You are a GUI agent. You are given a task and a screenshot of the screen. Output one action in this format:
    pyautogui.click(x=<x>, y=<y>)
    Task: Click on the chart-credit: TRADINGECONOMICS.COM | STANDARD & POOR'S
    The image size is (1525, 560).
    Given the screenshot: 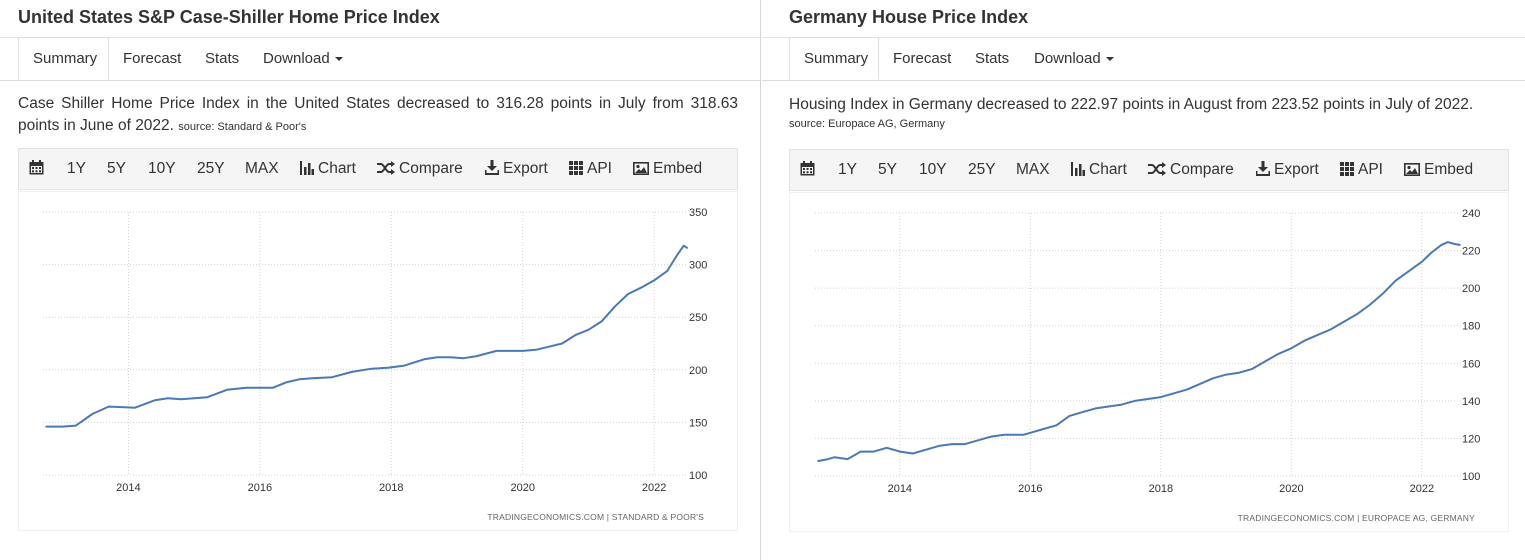 What is the action you would take?
    pyautogui.click(x=595, y=517)
    